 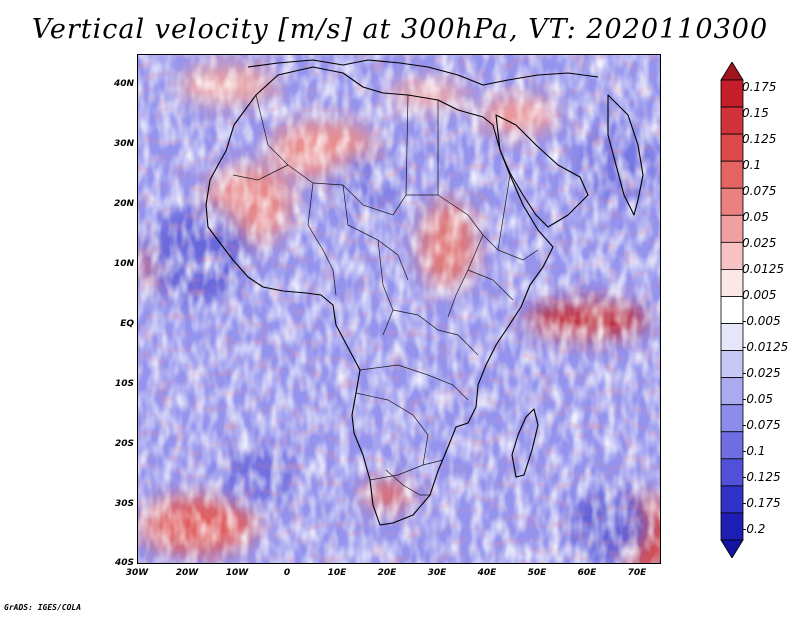 I want to click on colorbar-label: -0.0125, so click(x=765, y=347).